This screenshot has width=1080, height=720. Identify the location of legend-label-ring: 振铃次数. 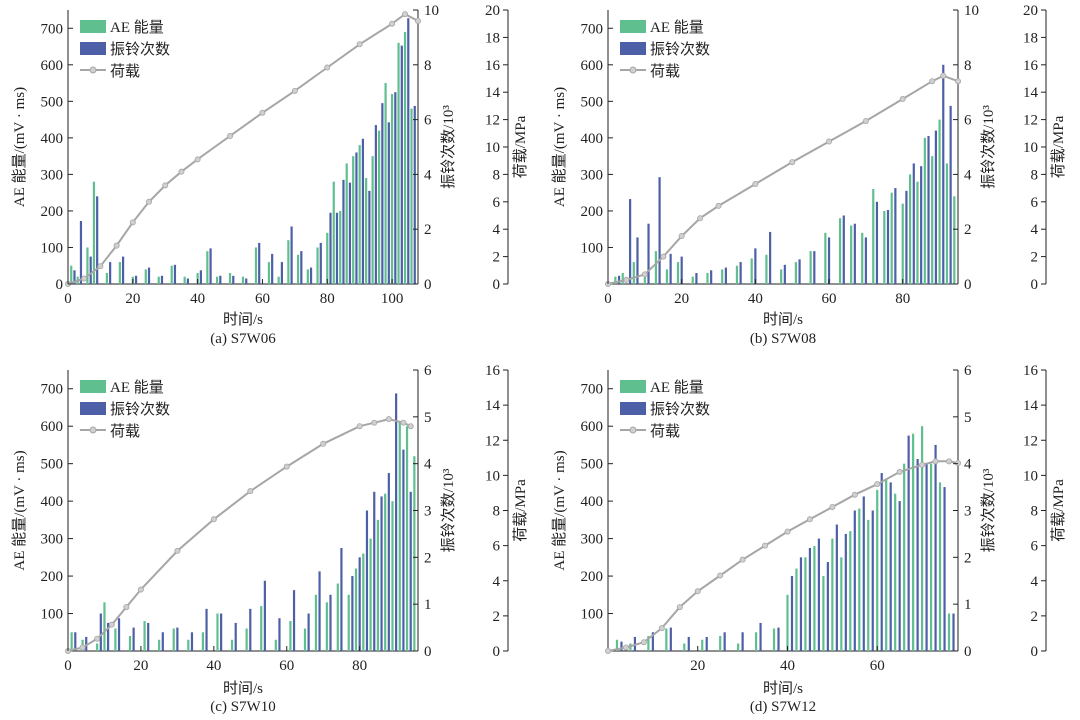
(140, 409).